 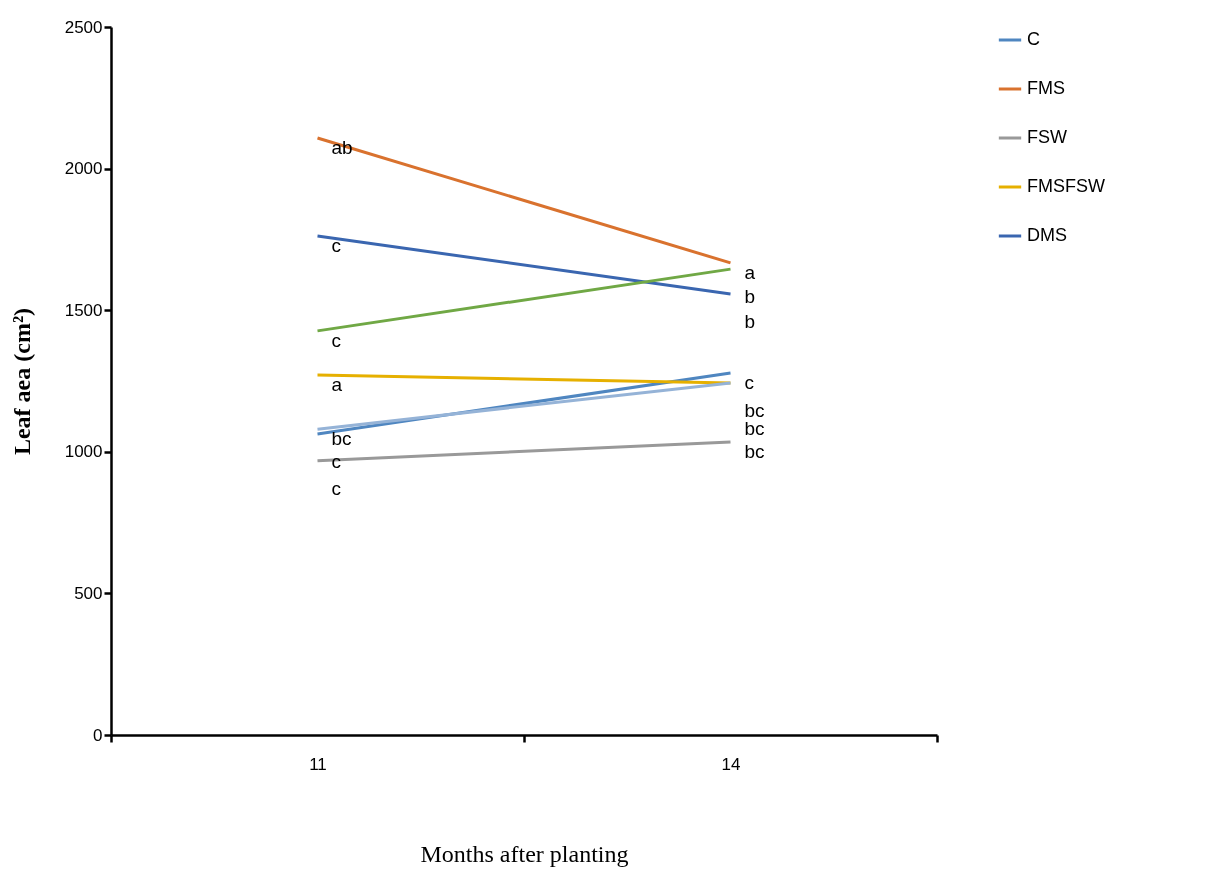 What do you see at coordinates (1047, 137) in the screenshot?
I see `legend-label: FSW` at bounding box center [1047, 137].